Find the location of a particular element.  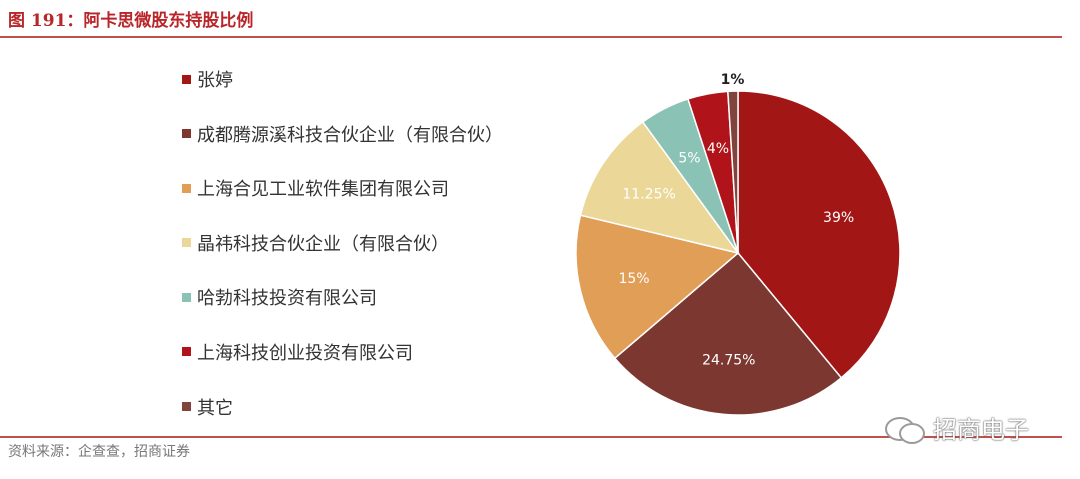

slice-value-label: 39% is located at coordinates (838, 218).